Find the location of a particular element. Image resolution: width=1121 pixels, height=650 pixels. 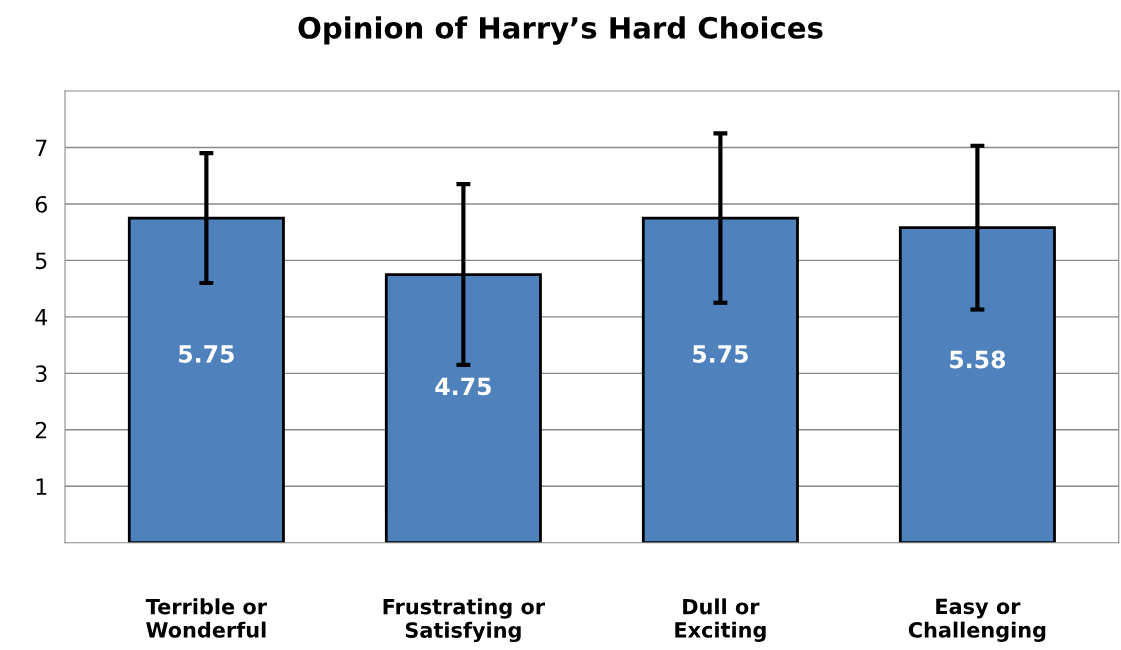

y-tick-label: 4 is located at coordinates (41, 317).